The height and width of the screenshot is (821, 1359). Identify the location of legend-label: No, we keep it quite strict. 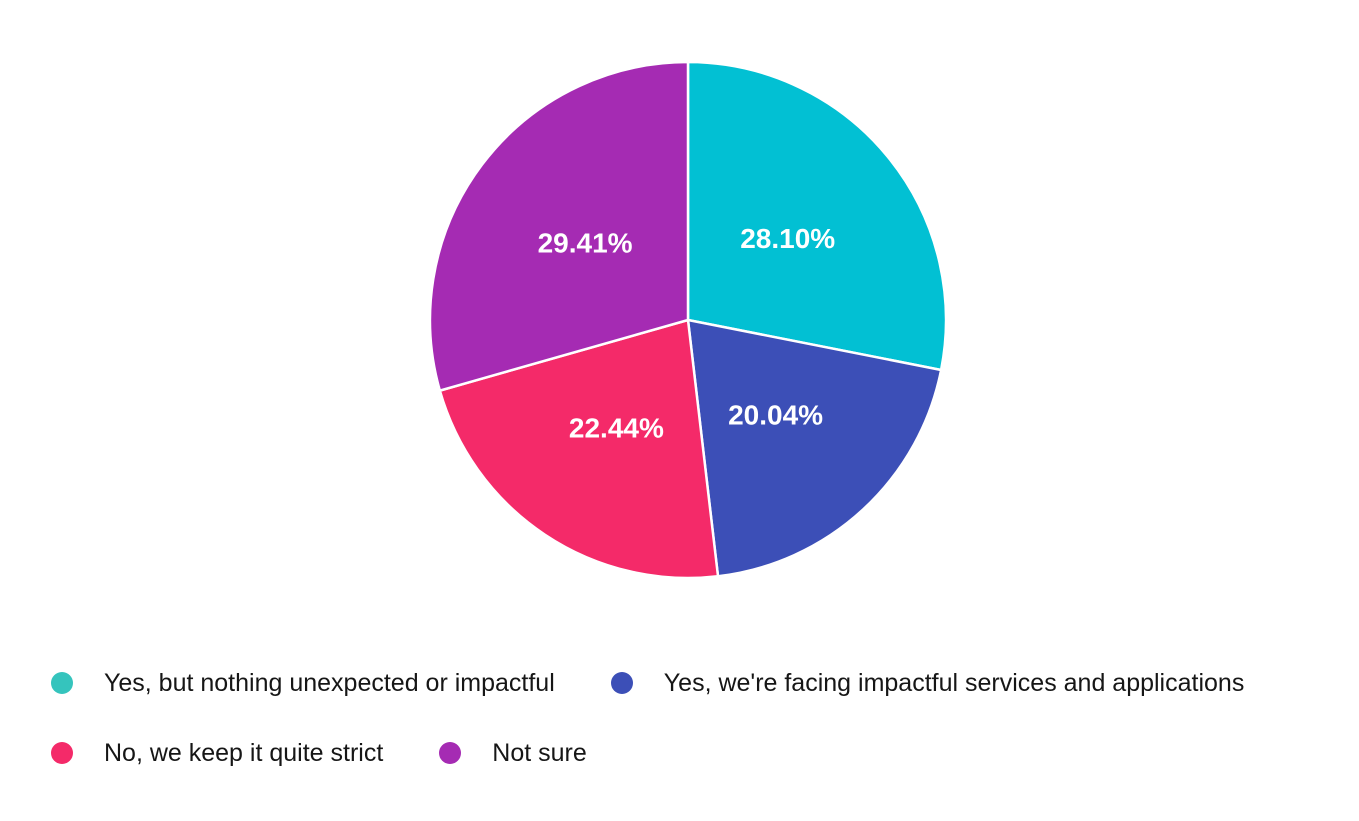
(244, 753).